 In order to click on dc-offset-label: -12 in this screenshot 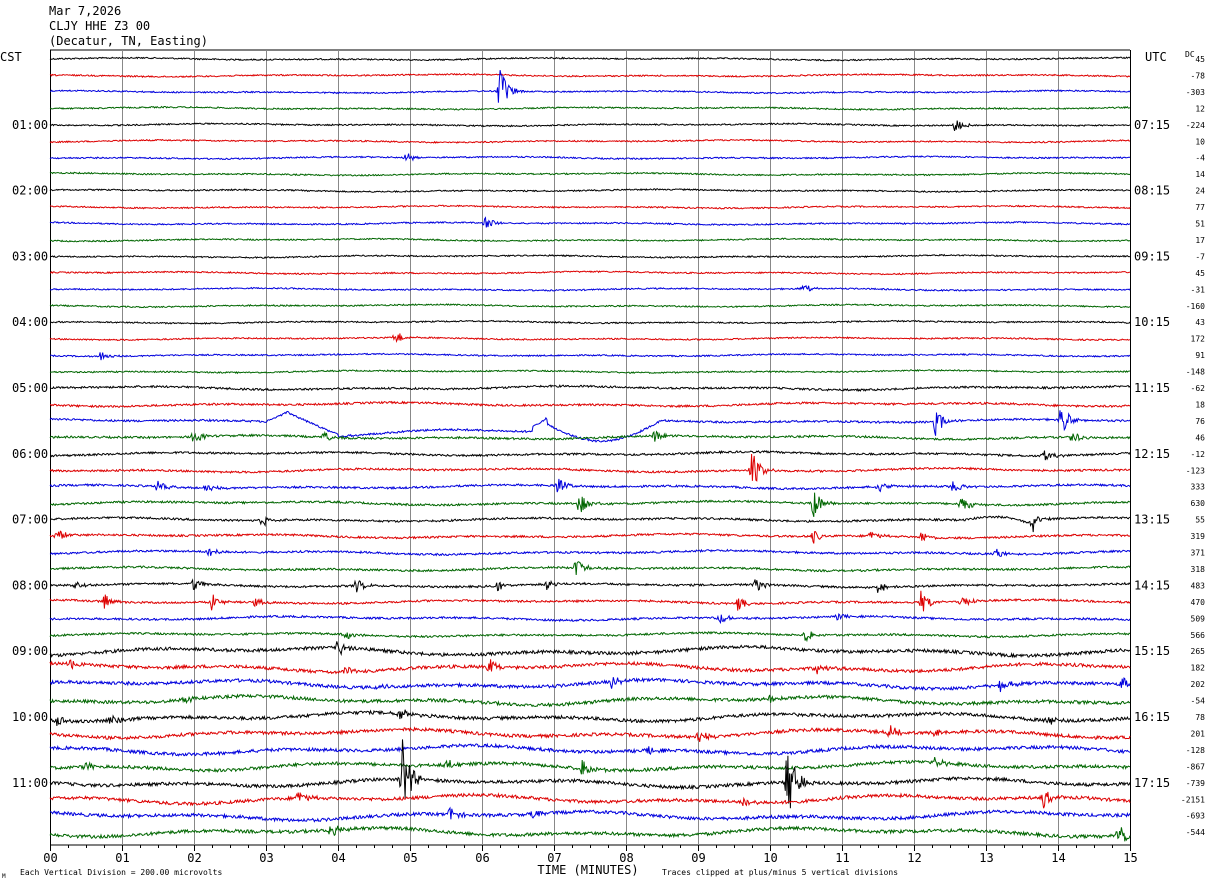, I will do `click(1198, 454)`.